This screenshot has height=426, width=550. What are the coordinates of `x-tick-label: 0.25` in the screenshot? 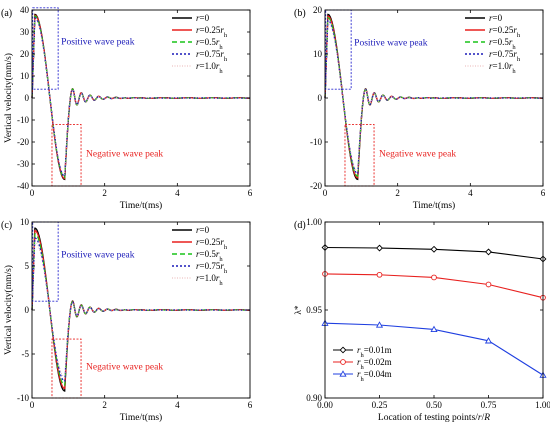 It's located at (380, 405).